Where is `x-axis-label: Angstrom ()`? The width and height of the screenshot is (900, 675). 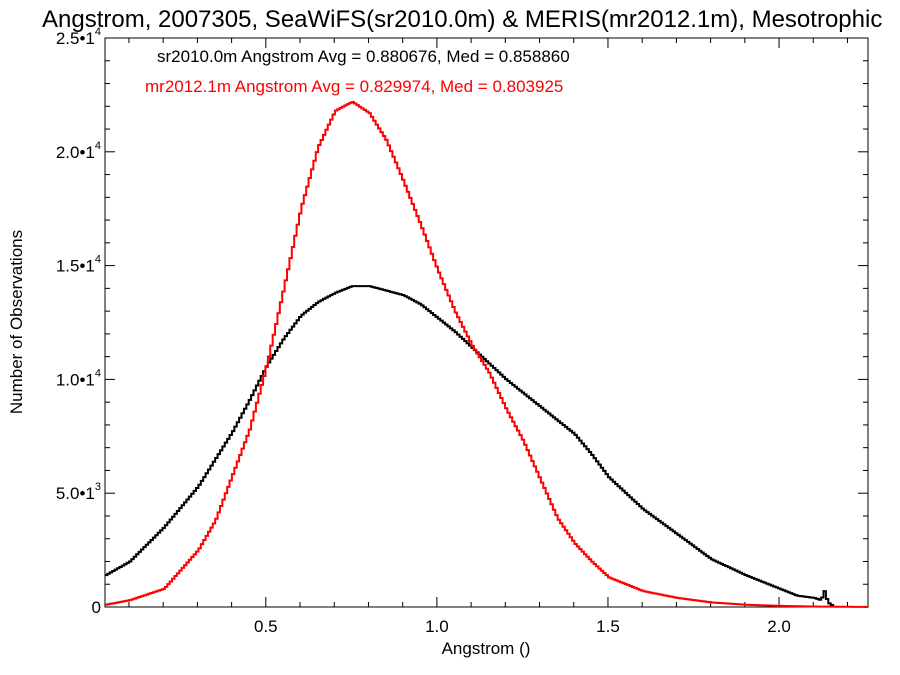
x-axis-label: Angstrom () is located at coordinates (486, 648).